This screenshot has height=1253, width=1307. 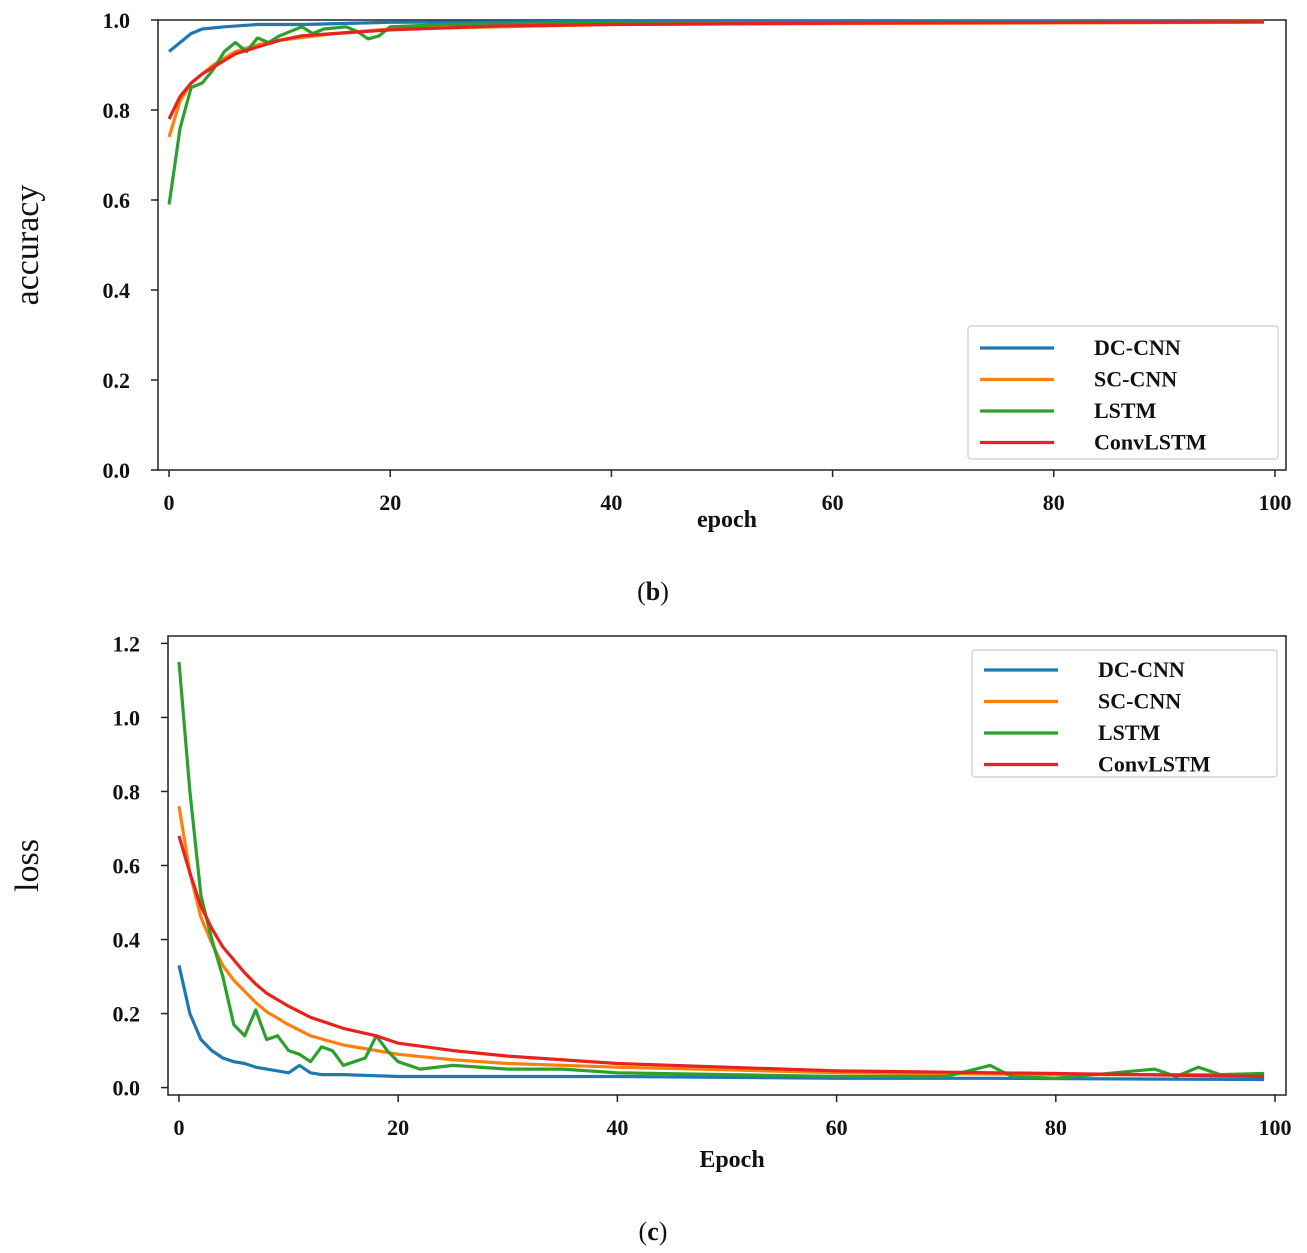 I want to click on series-line-sc-cnn, so click(x=715, y=79).